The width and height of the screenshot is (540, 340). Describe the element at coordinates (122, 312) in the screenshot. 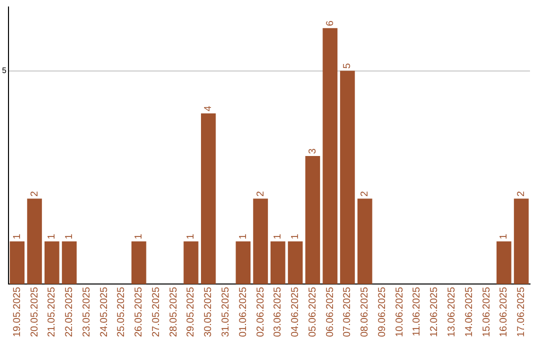

I see `x-tick-label: 25.05.2025` at that location.